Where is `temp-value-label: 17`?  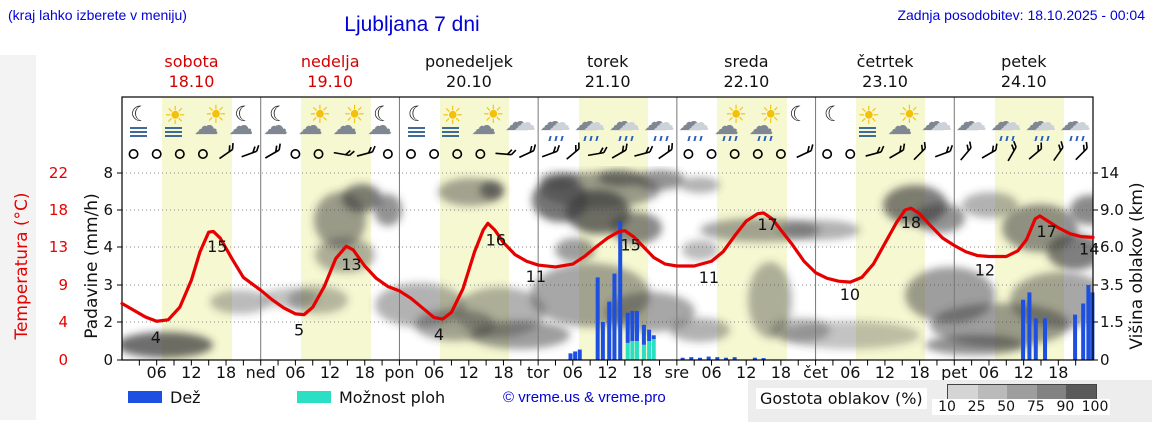 temp-value-label: 17 is located at coordinates (1046, 231).